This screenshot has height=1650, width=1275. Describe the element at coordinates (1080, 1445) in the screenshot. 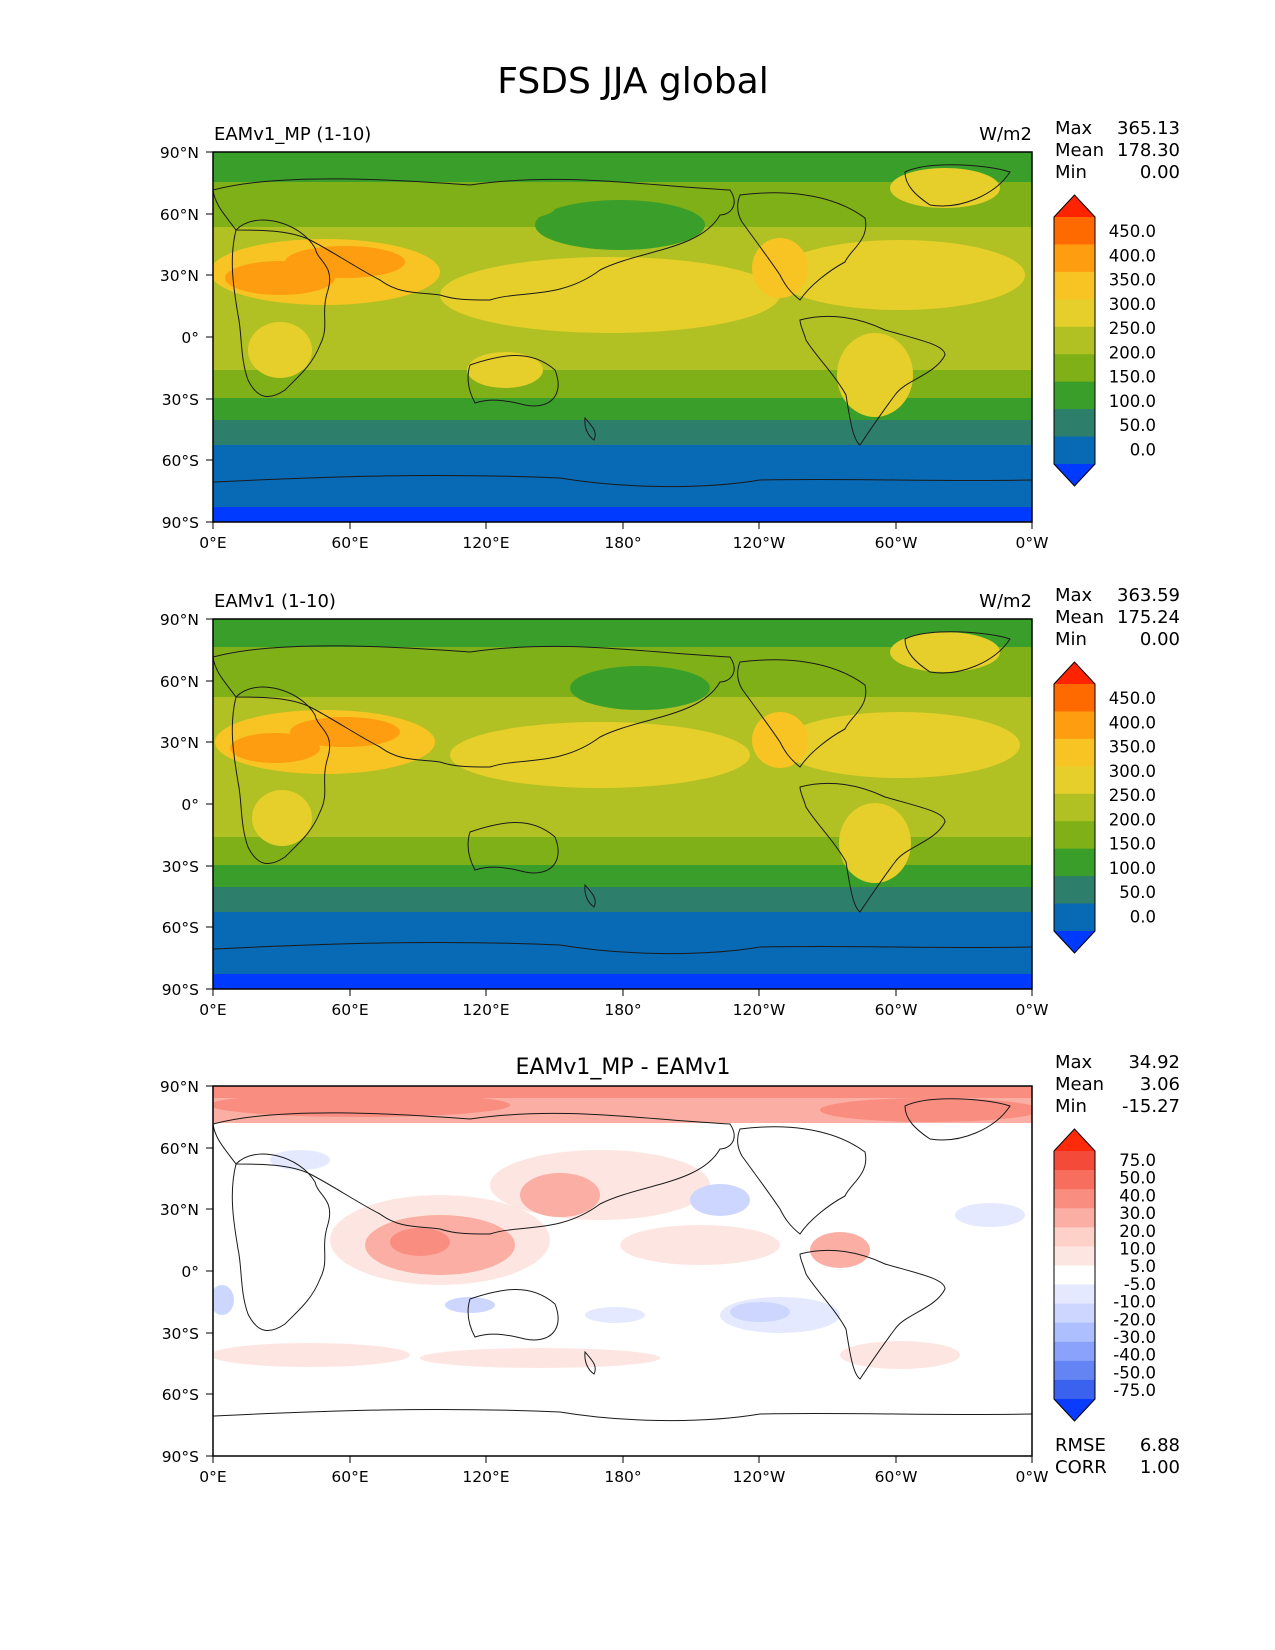

I see `stat-label: RMSE` at that location.